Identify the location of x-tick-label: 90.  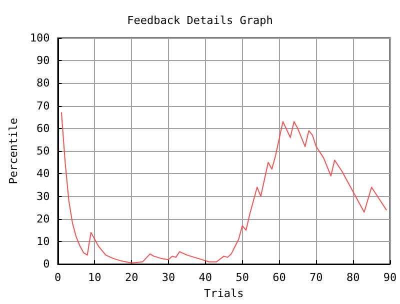
(390, 277).